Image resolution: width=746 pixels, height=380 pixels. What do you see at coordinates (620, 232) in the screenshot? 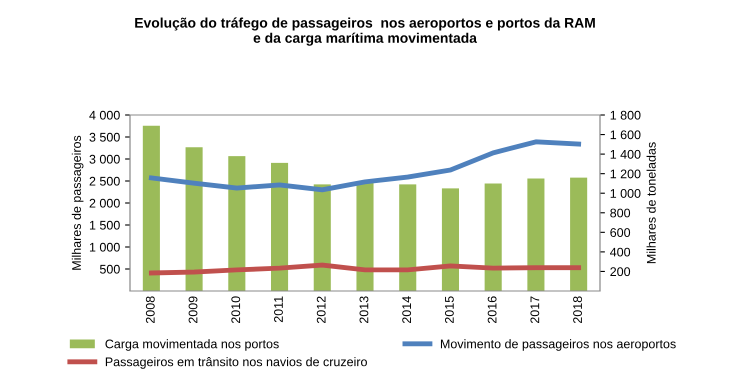
I see `y2-tick-label: 600` at bounding box center [620, 232].